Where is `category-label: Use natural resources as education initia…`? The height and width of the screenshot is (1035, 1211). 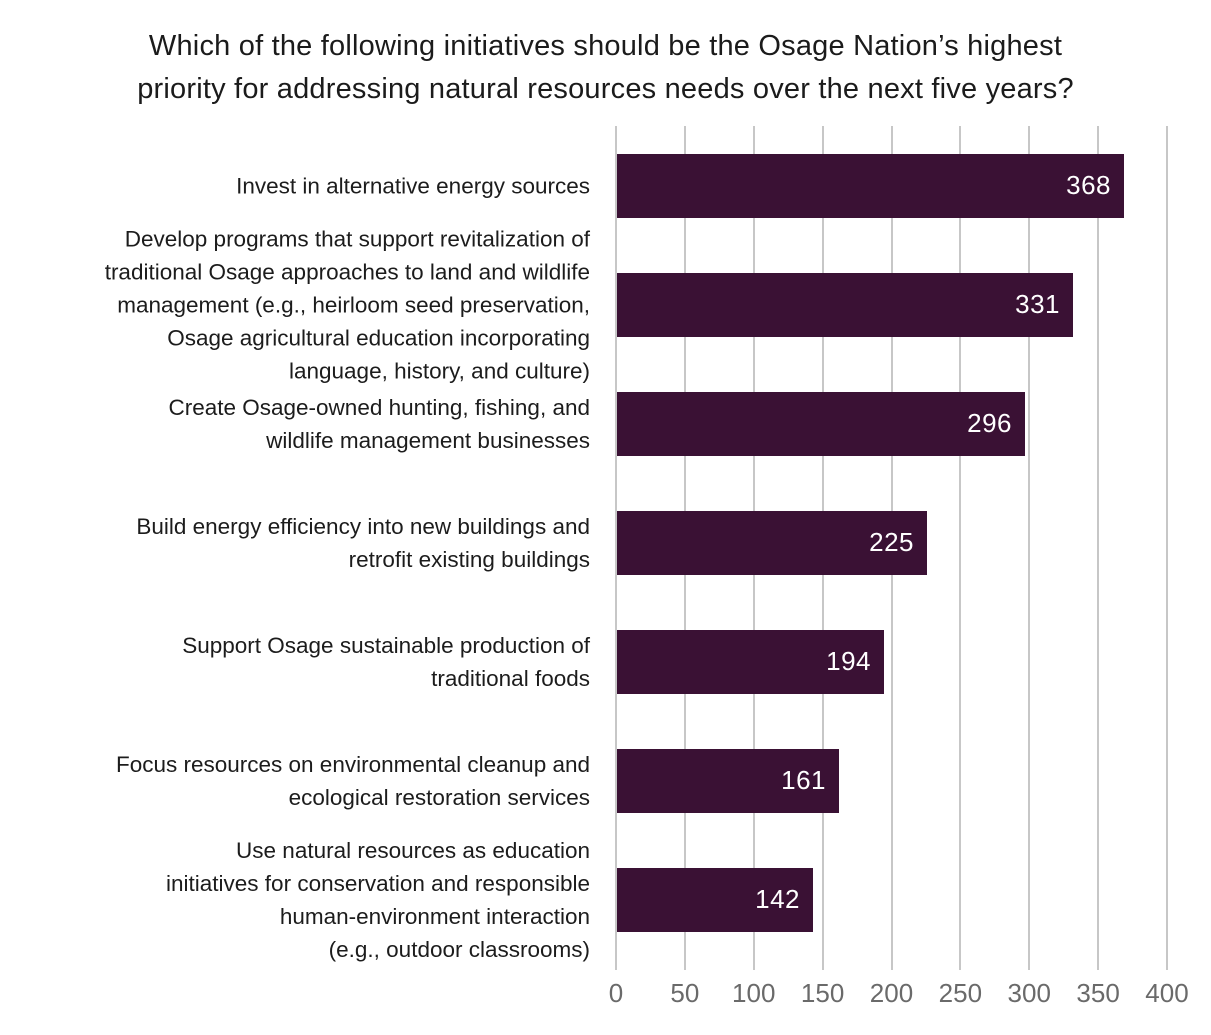 category-label: Use natural resources as education initia… is located at coordinates (295, 900).